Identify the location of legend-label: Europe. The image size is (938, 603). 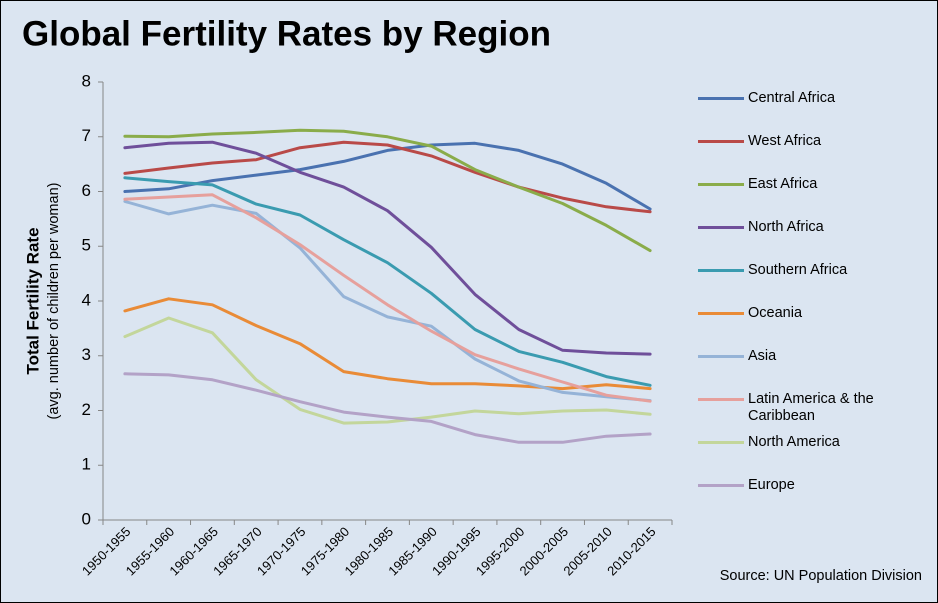
(771, 485).